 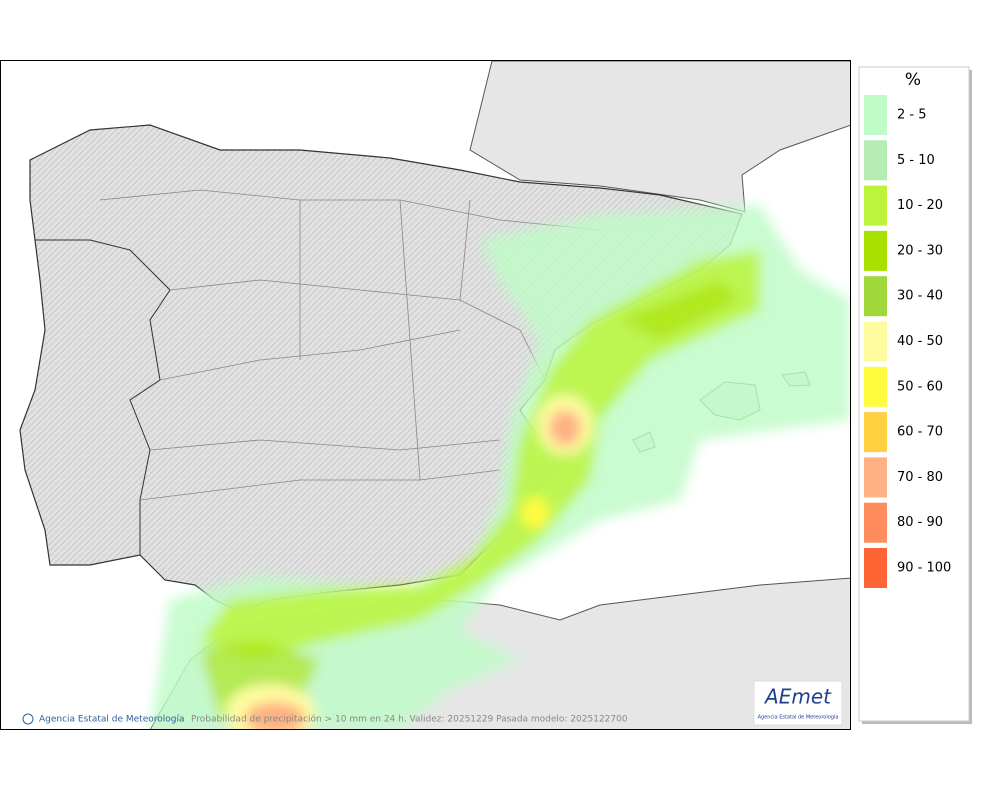 What do you see at coordinates (916, 160) in the screenshot?
I see `legend-label: 5 - 10` at bounding box center [916, 160].